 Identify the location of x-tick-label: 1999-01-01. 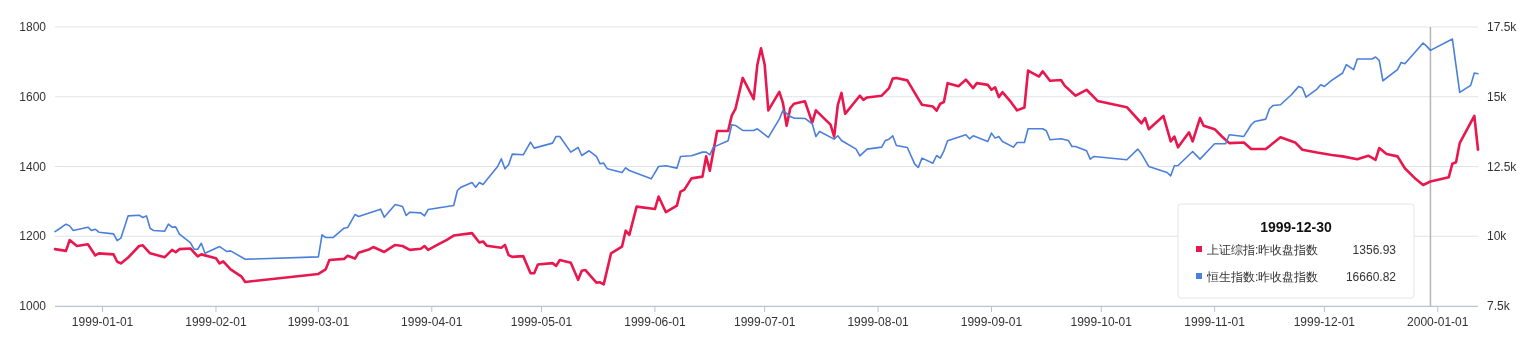
(102, 322).